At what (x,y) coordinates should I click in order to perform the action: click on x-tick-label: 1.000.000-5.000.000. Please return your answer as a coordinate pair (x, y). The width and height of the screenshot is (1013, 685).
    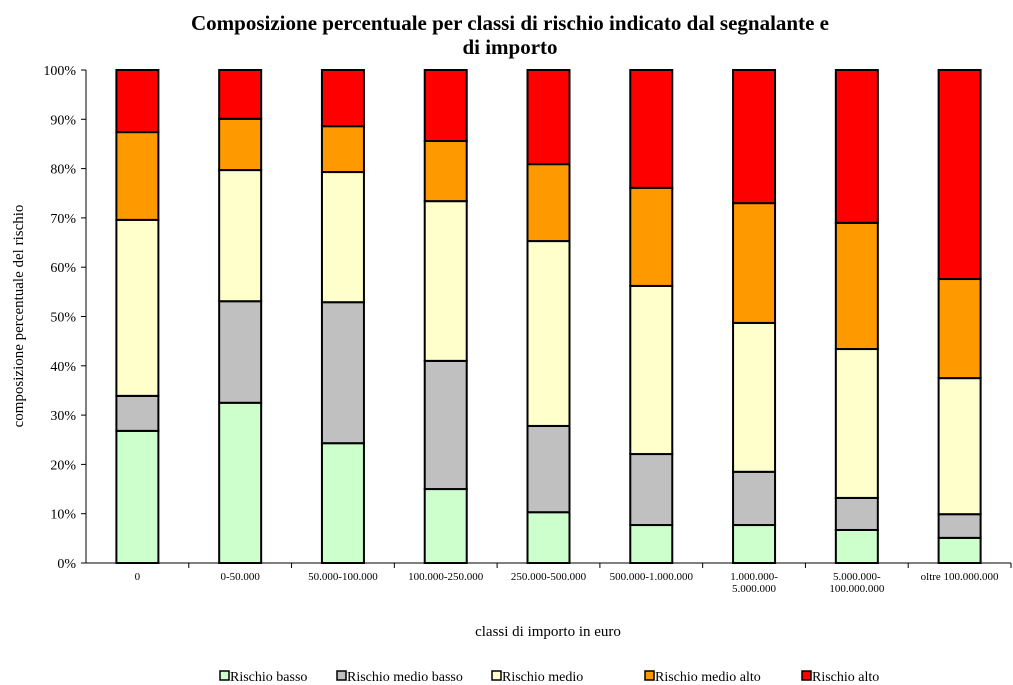
    Looking at the image, I should click on (754, 583).